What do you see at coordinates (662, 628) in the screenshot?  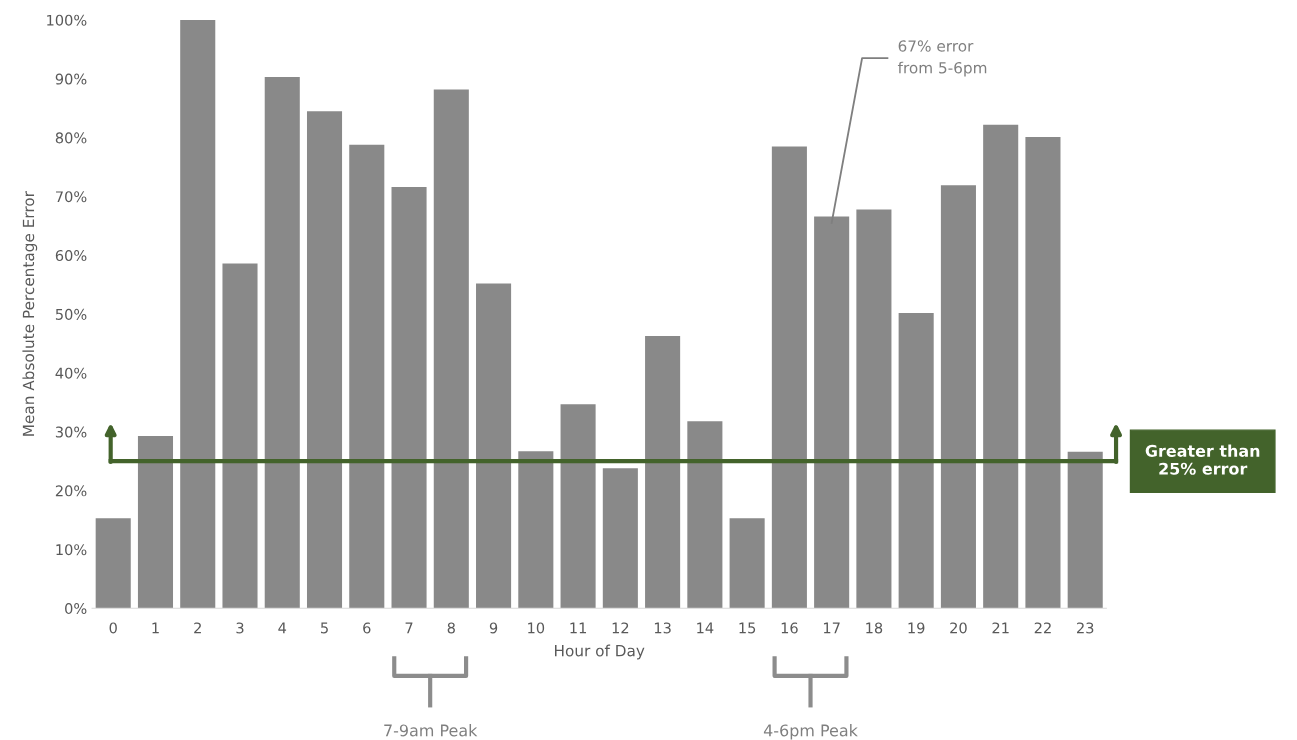 I see `x-tick-label: 13` at bounding box center [662, 628].